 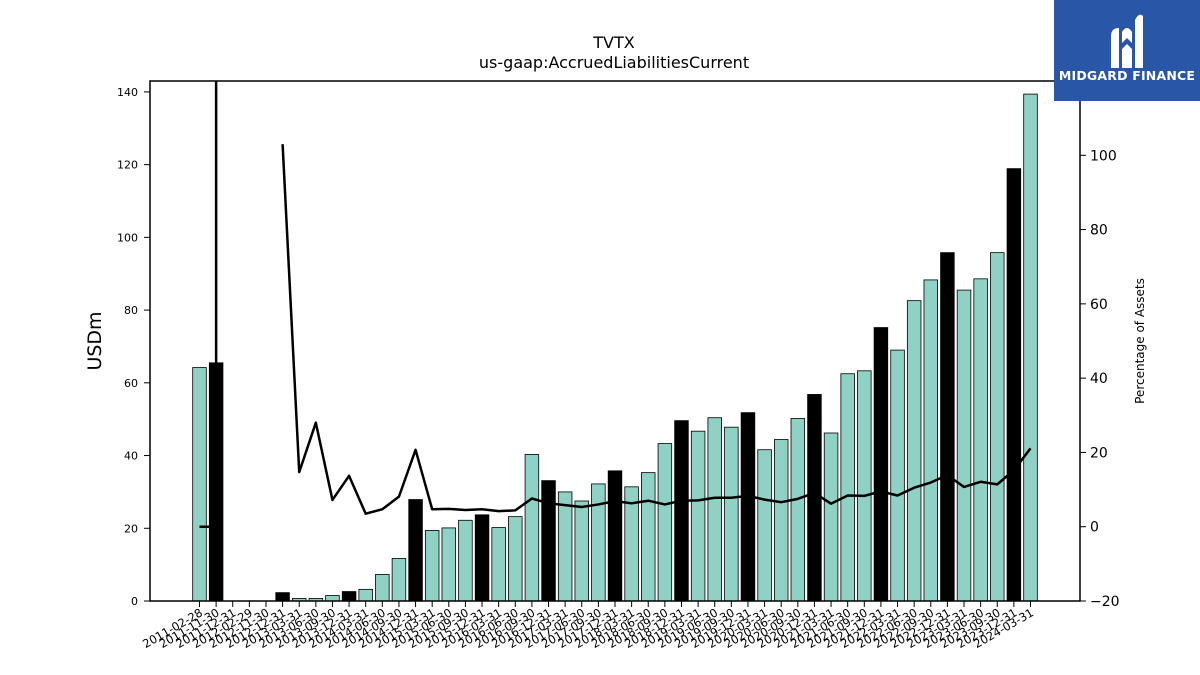 What do you see at coordinates (614, 62) in the screenshot?
I see `chart-subtitle: us-gaap:AccruedLiabilitiesCurrent` at bounding box center [614, 62].